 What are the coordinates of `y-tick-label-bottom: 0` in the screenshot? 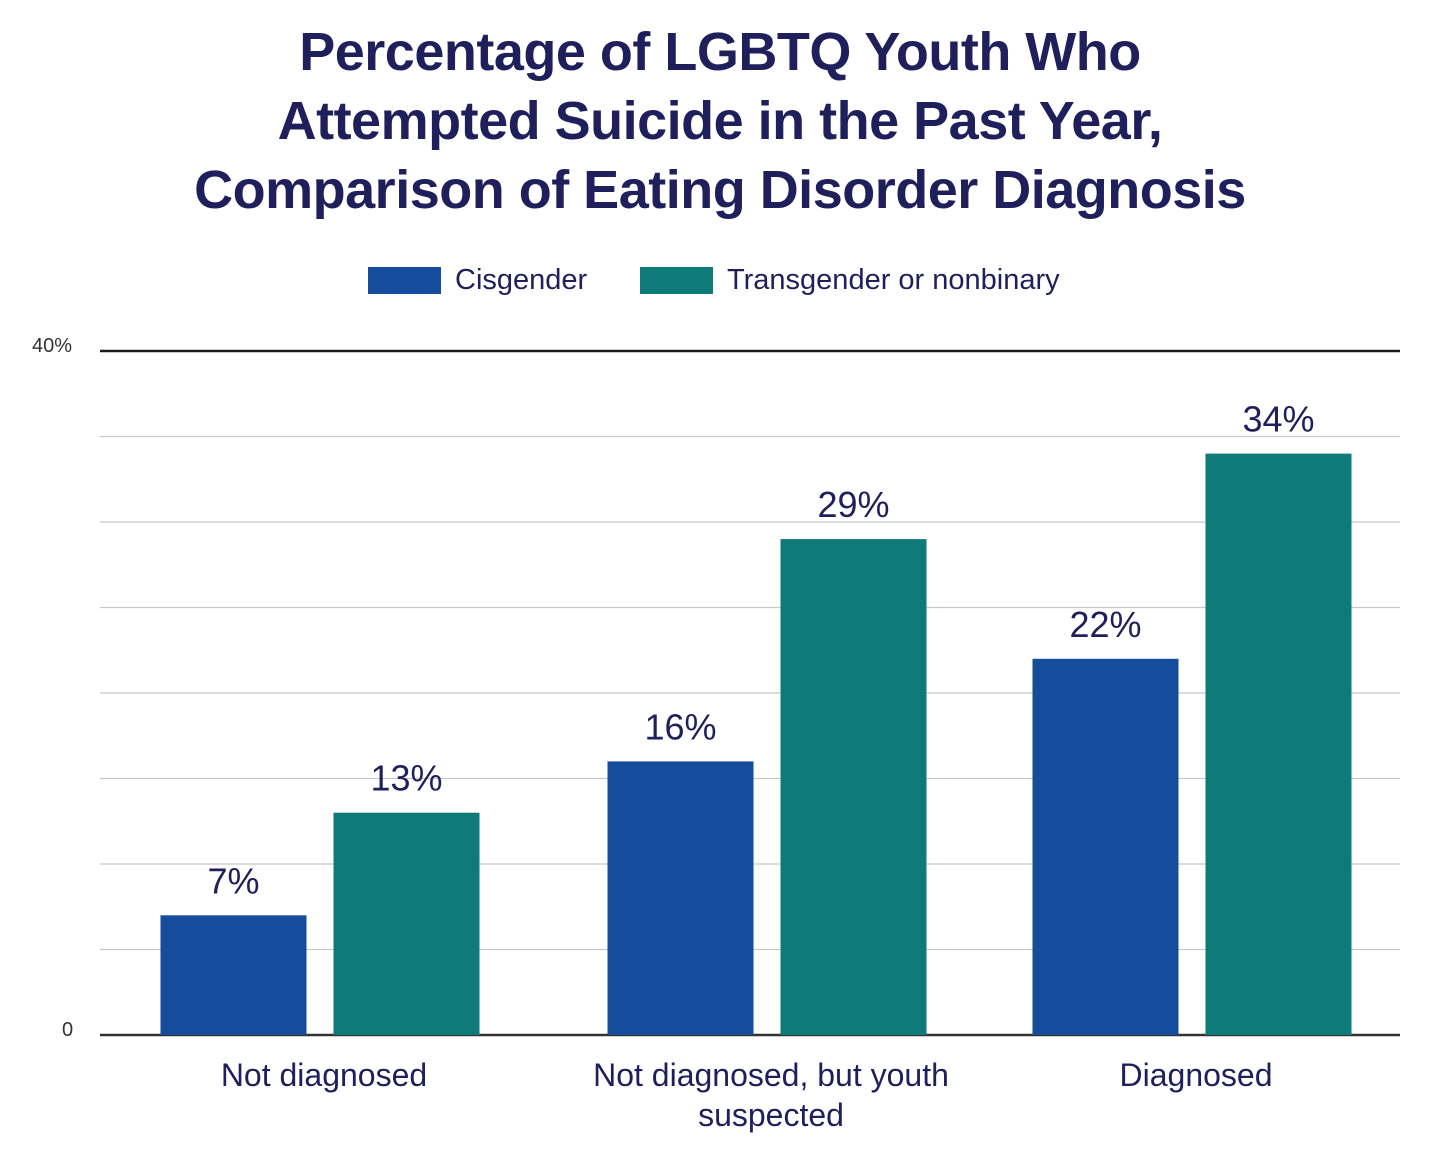 It's located at (67, 1030).